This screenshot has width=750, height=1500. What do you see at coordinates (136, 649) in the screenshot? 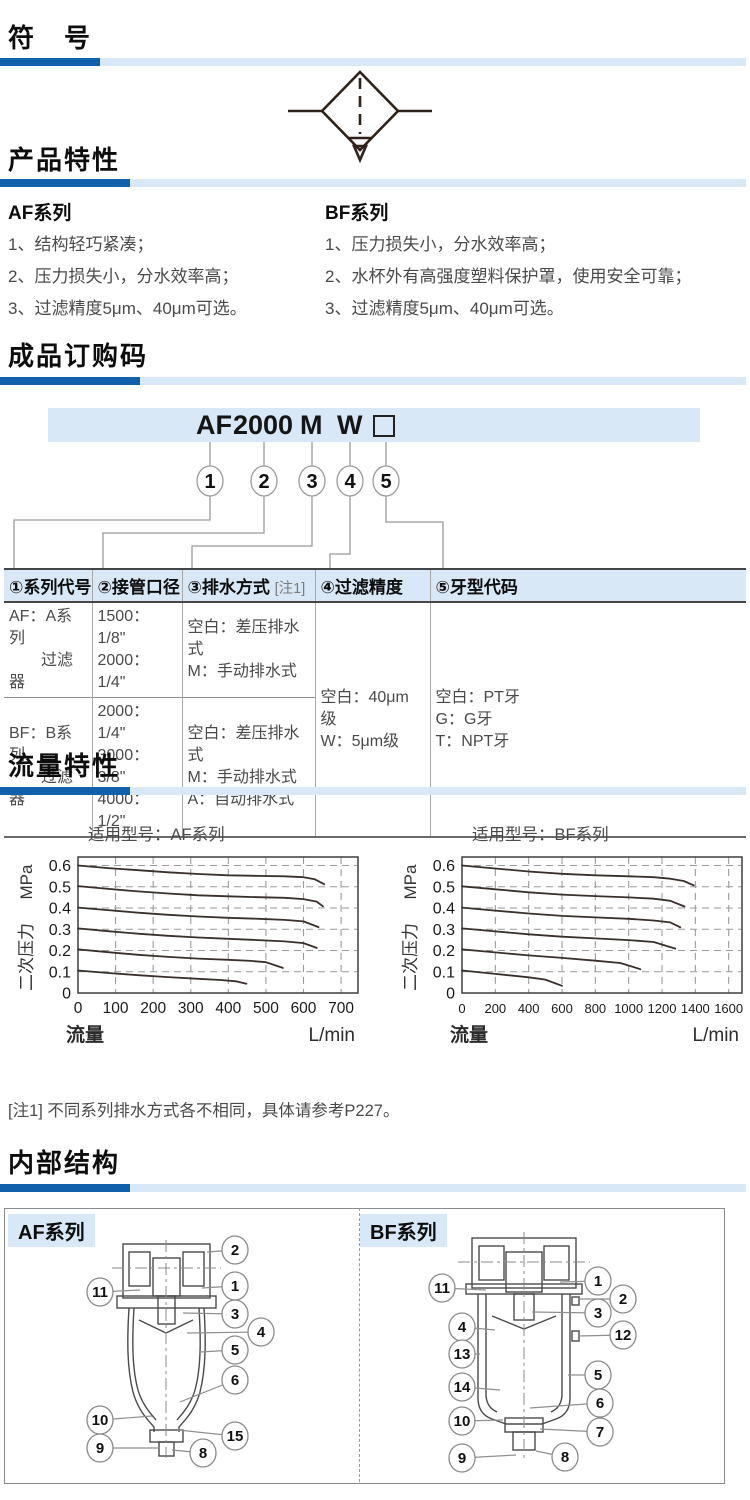
I see `cell-af-sizes: 1500：1/8" 2000：1/4"` at bounding box center [136, 649].